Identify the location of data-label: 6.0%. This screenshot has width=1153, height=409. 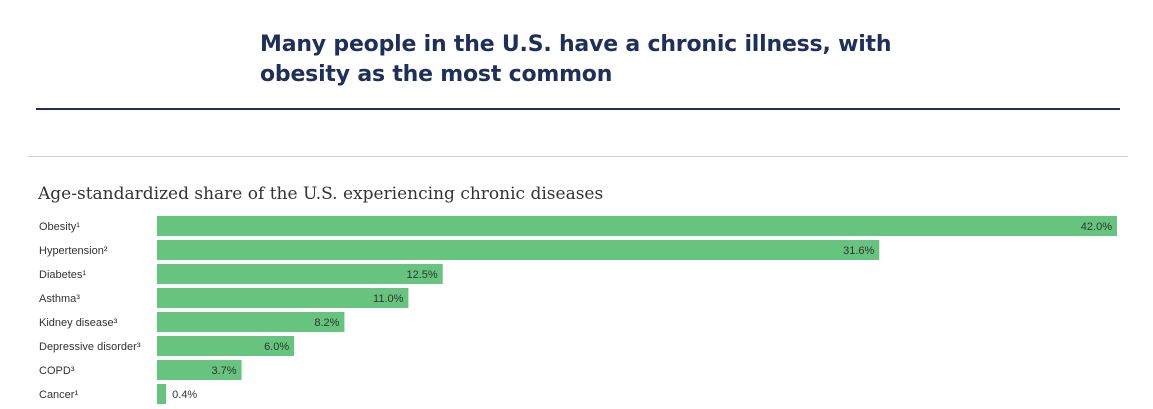
(276, 347).